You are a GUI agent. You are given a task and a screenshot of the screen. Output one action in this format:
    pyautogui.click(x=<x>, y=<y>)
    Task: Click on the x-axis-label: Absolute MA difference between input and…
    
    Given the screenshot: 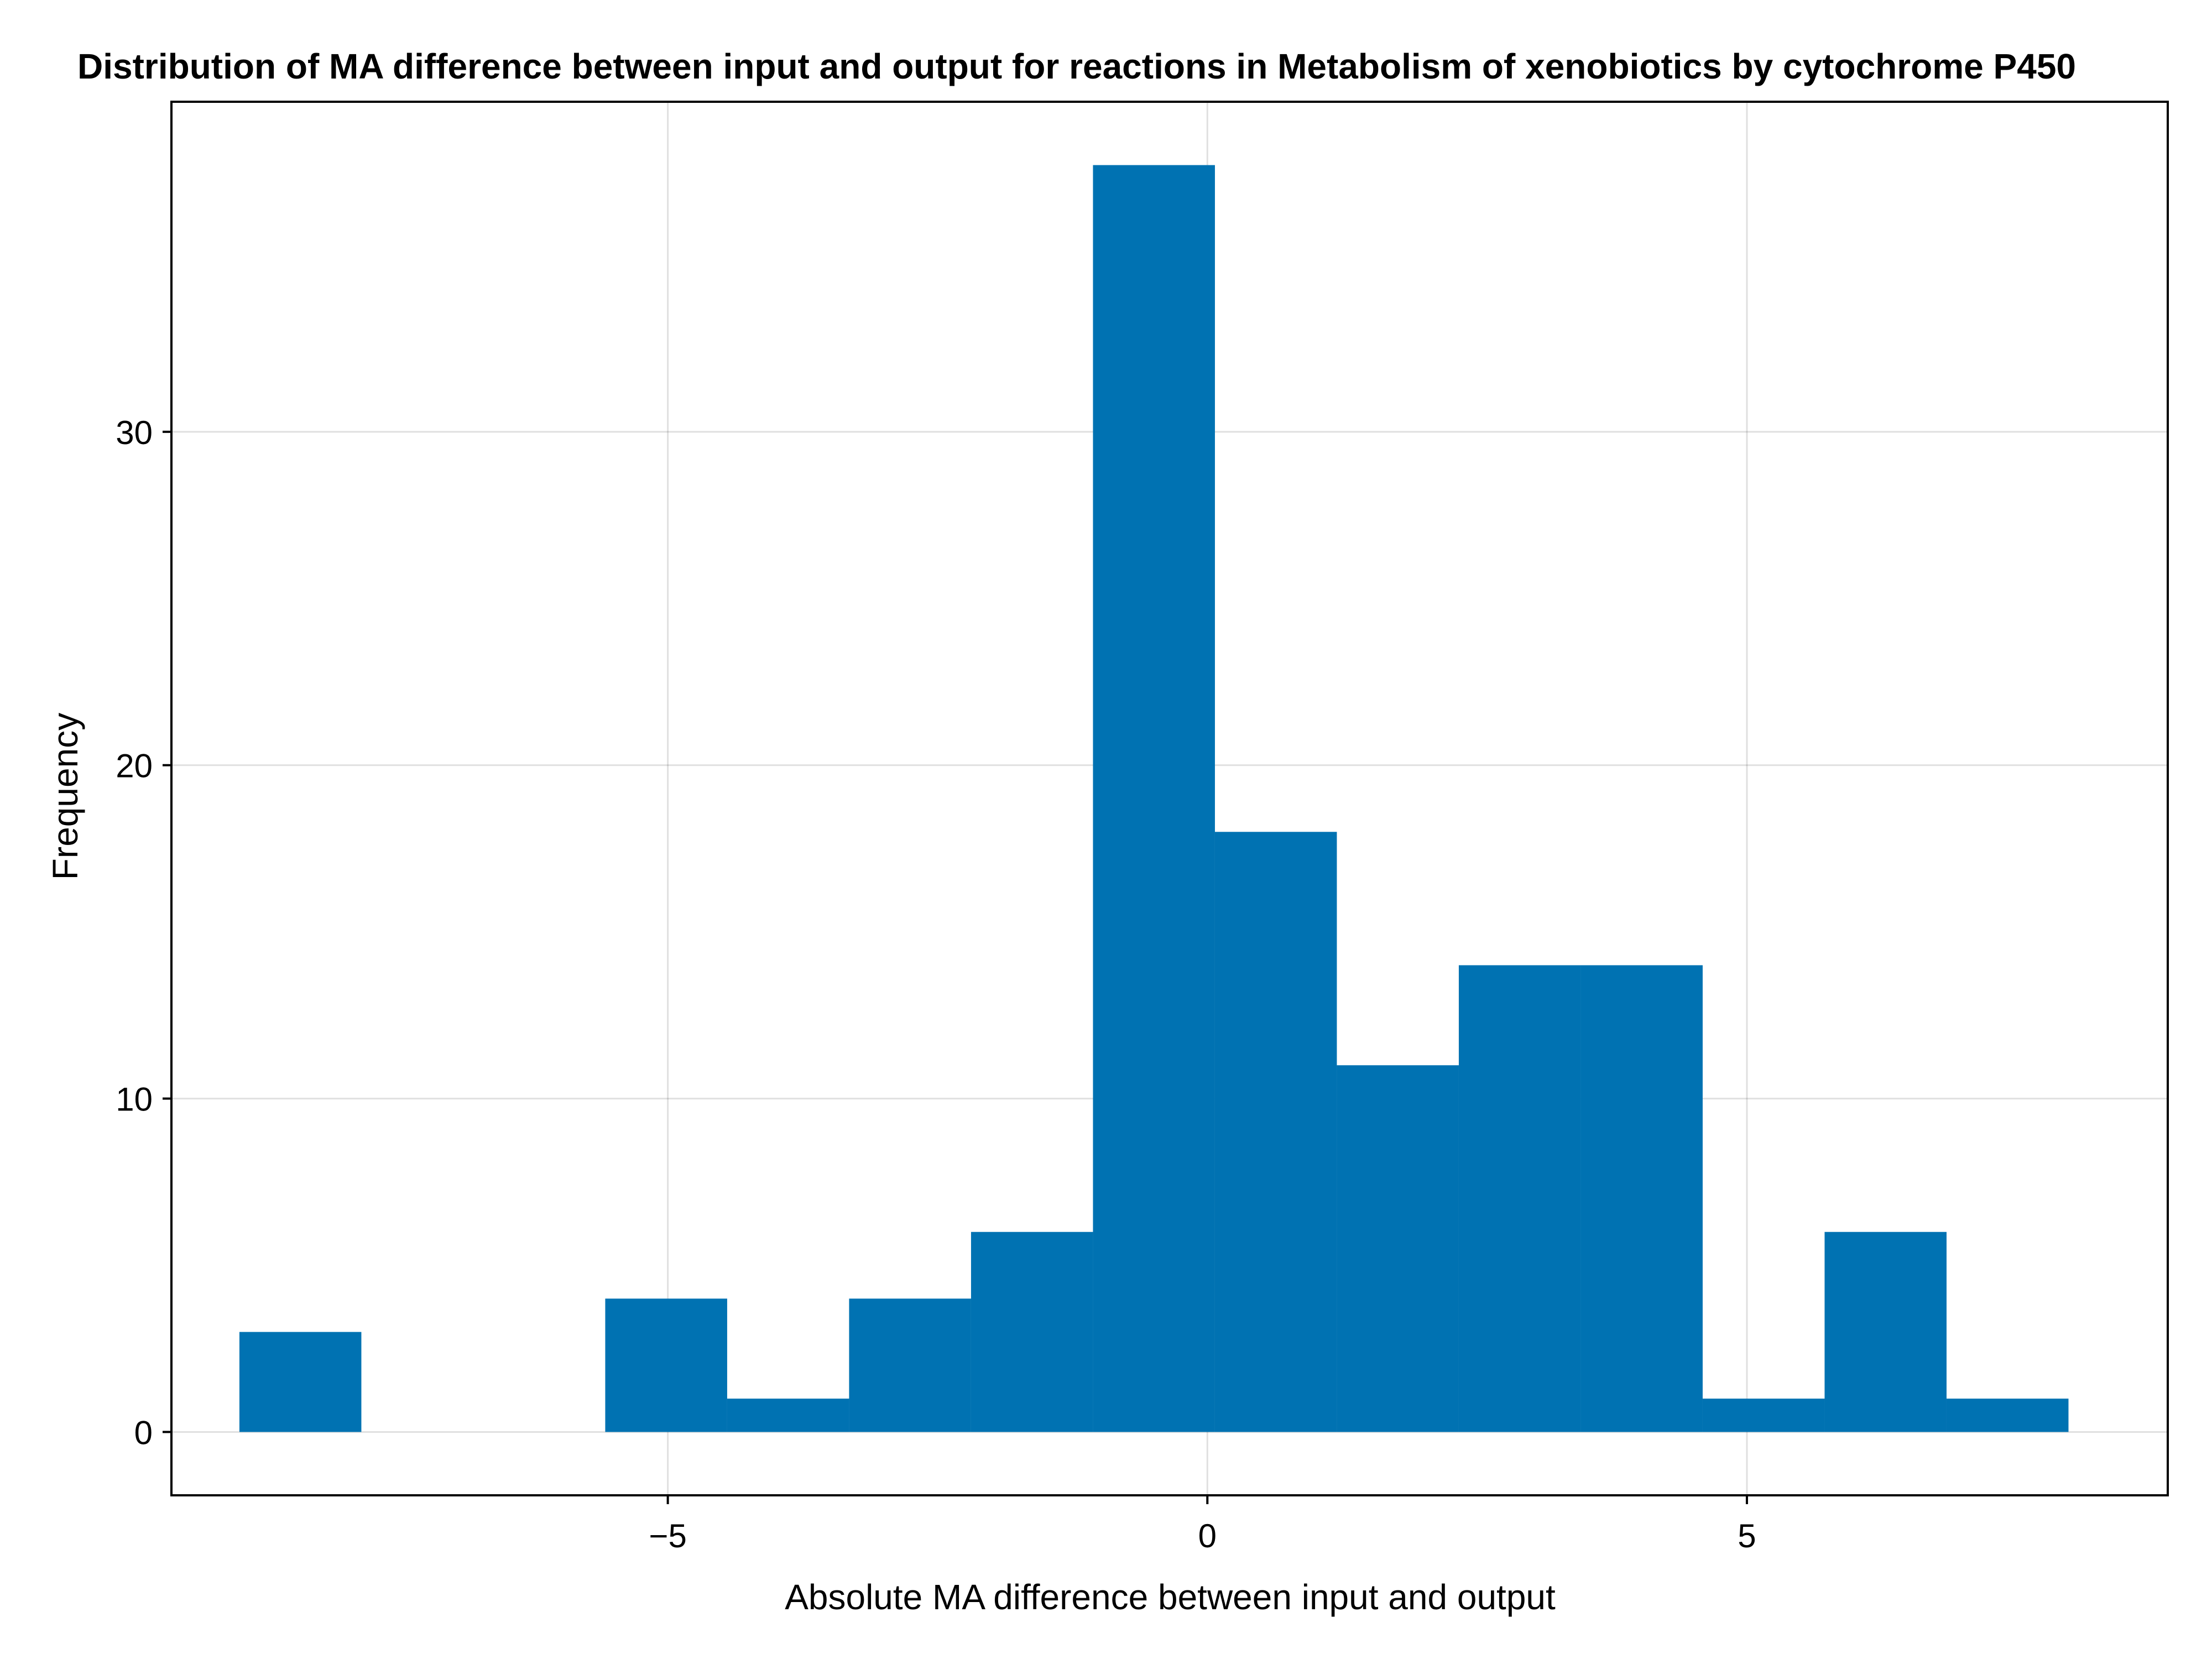 What is the action you would take?
    pyautogui.click(x=1171, y=1597)
    